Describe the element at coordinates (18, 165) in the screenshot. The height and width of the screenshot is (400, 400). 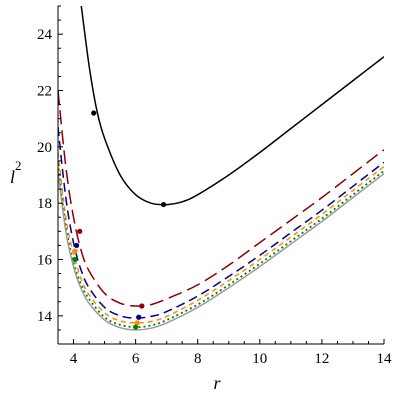
I see `y-axis-title-superscript: 2` at that location.